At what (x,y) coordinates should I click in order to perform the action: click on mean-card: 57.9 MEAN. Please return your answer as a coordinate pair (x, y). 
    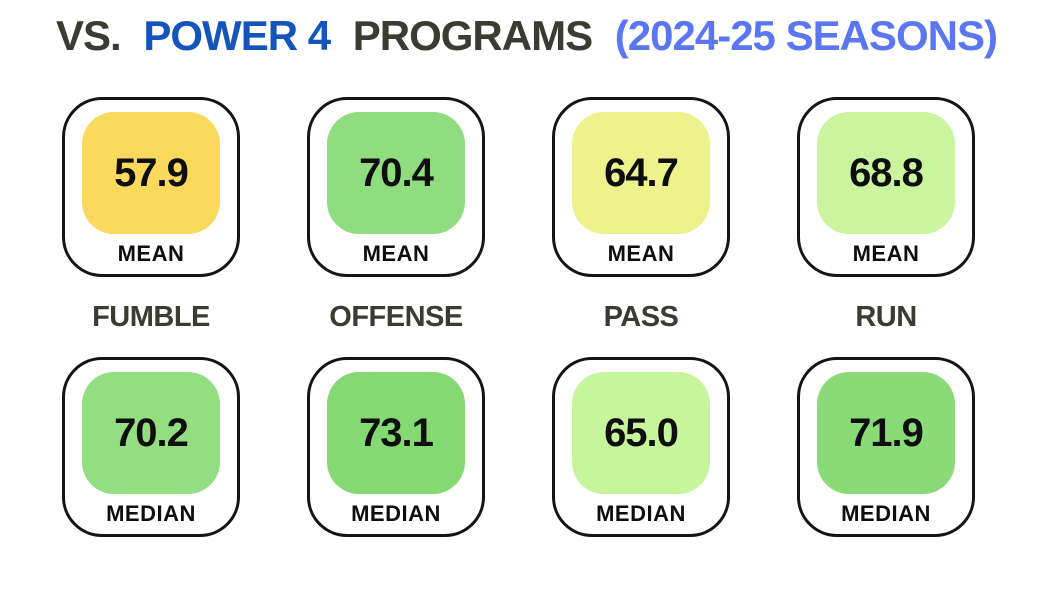
    Looking at the image, I should click on (151, 187).